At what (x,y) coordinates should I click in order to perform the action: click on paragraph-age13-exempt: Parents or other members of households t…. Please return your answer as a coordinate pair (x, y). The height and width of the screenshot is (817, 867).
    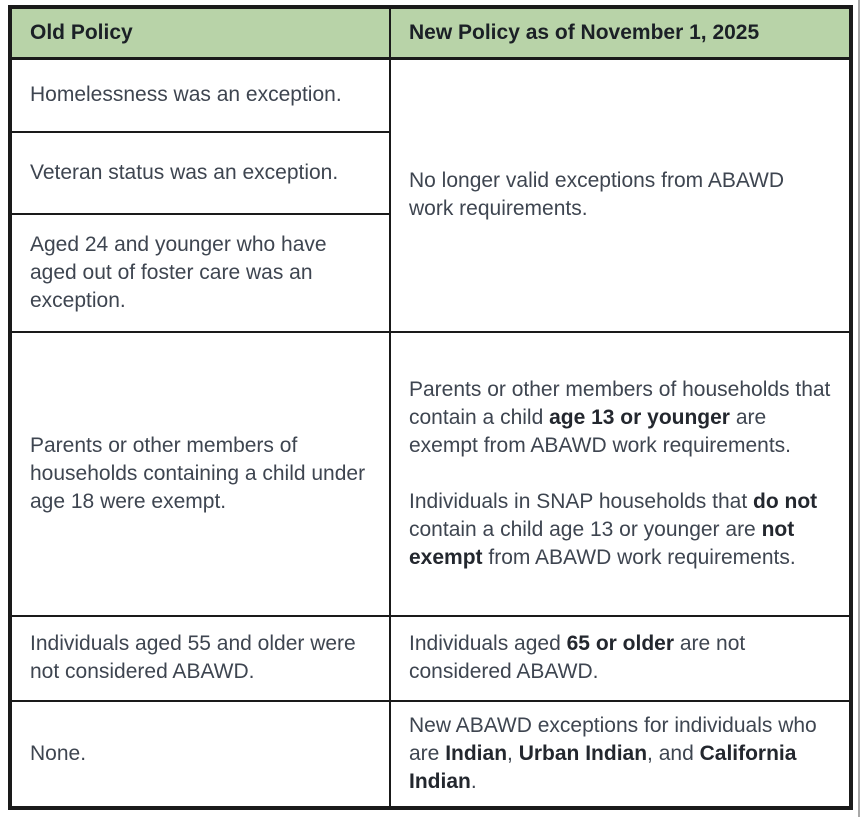
    Looking at the image, I should click on (620, 417).